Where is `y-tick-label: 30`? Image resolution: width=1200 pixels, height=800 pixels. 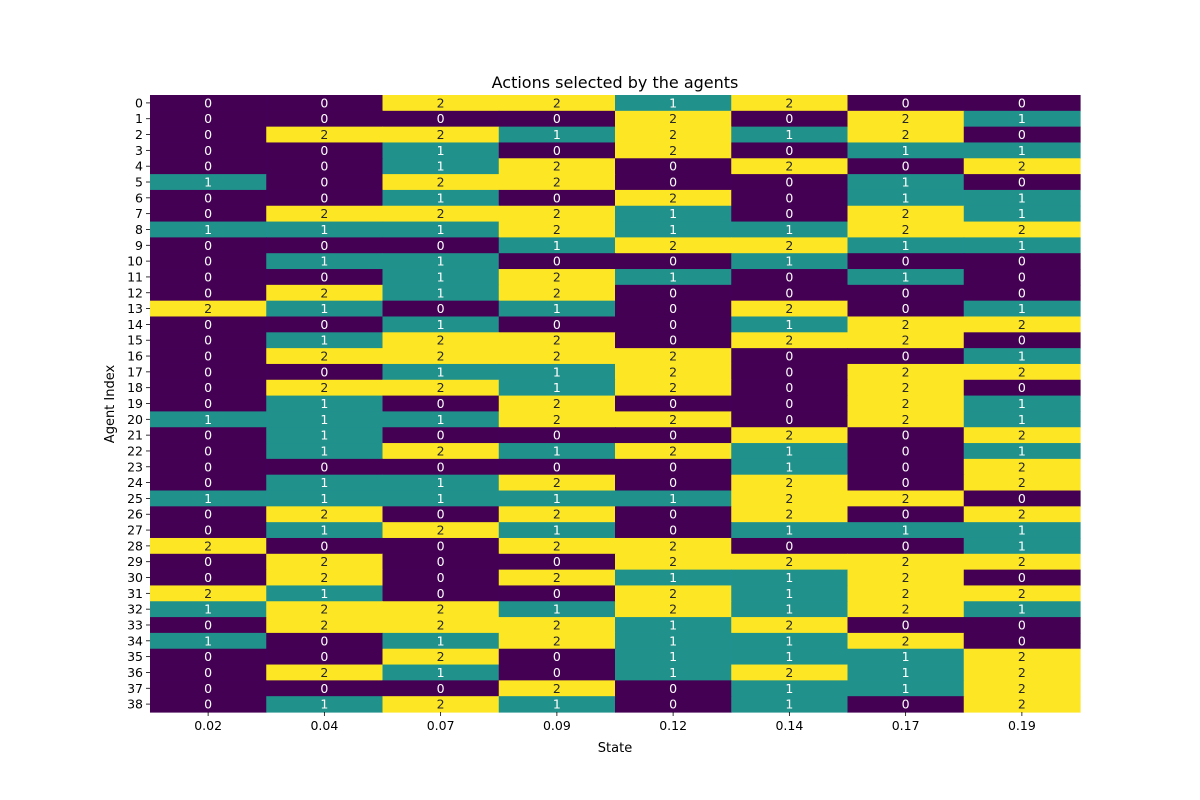 y-tick-label: 30 is located at coordinates (135, 577).